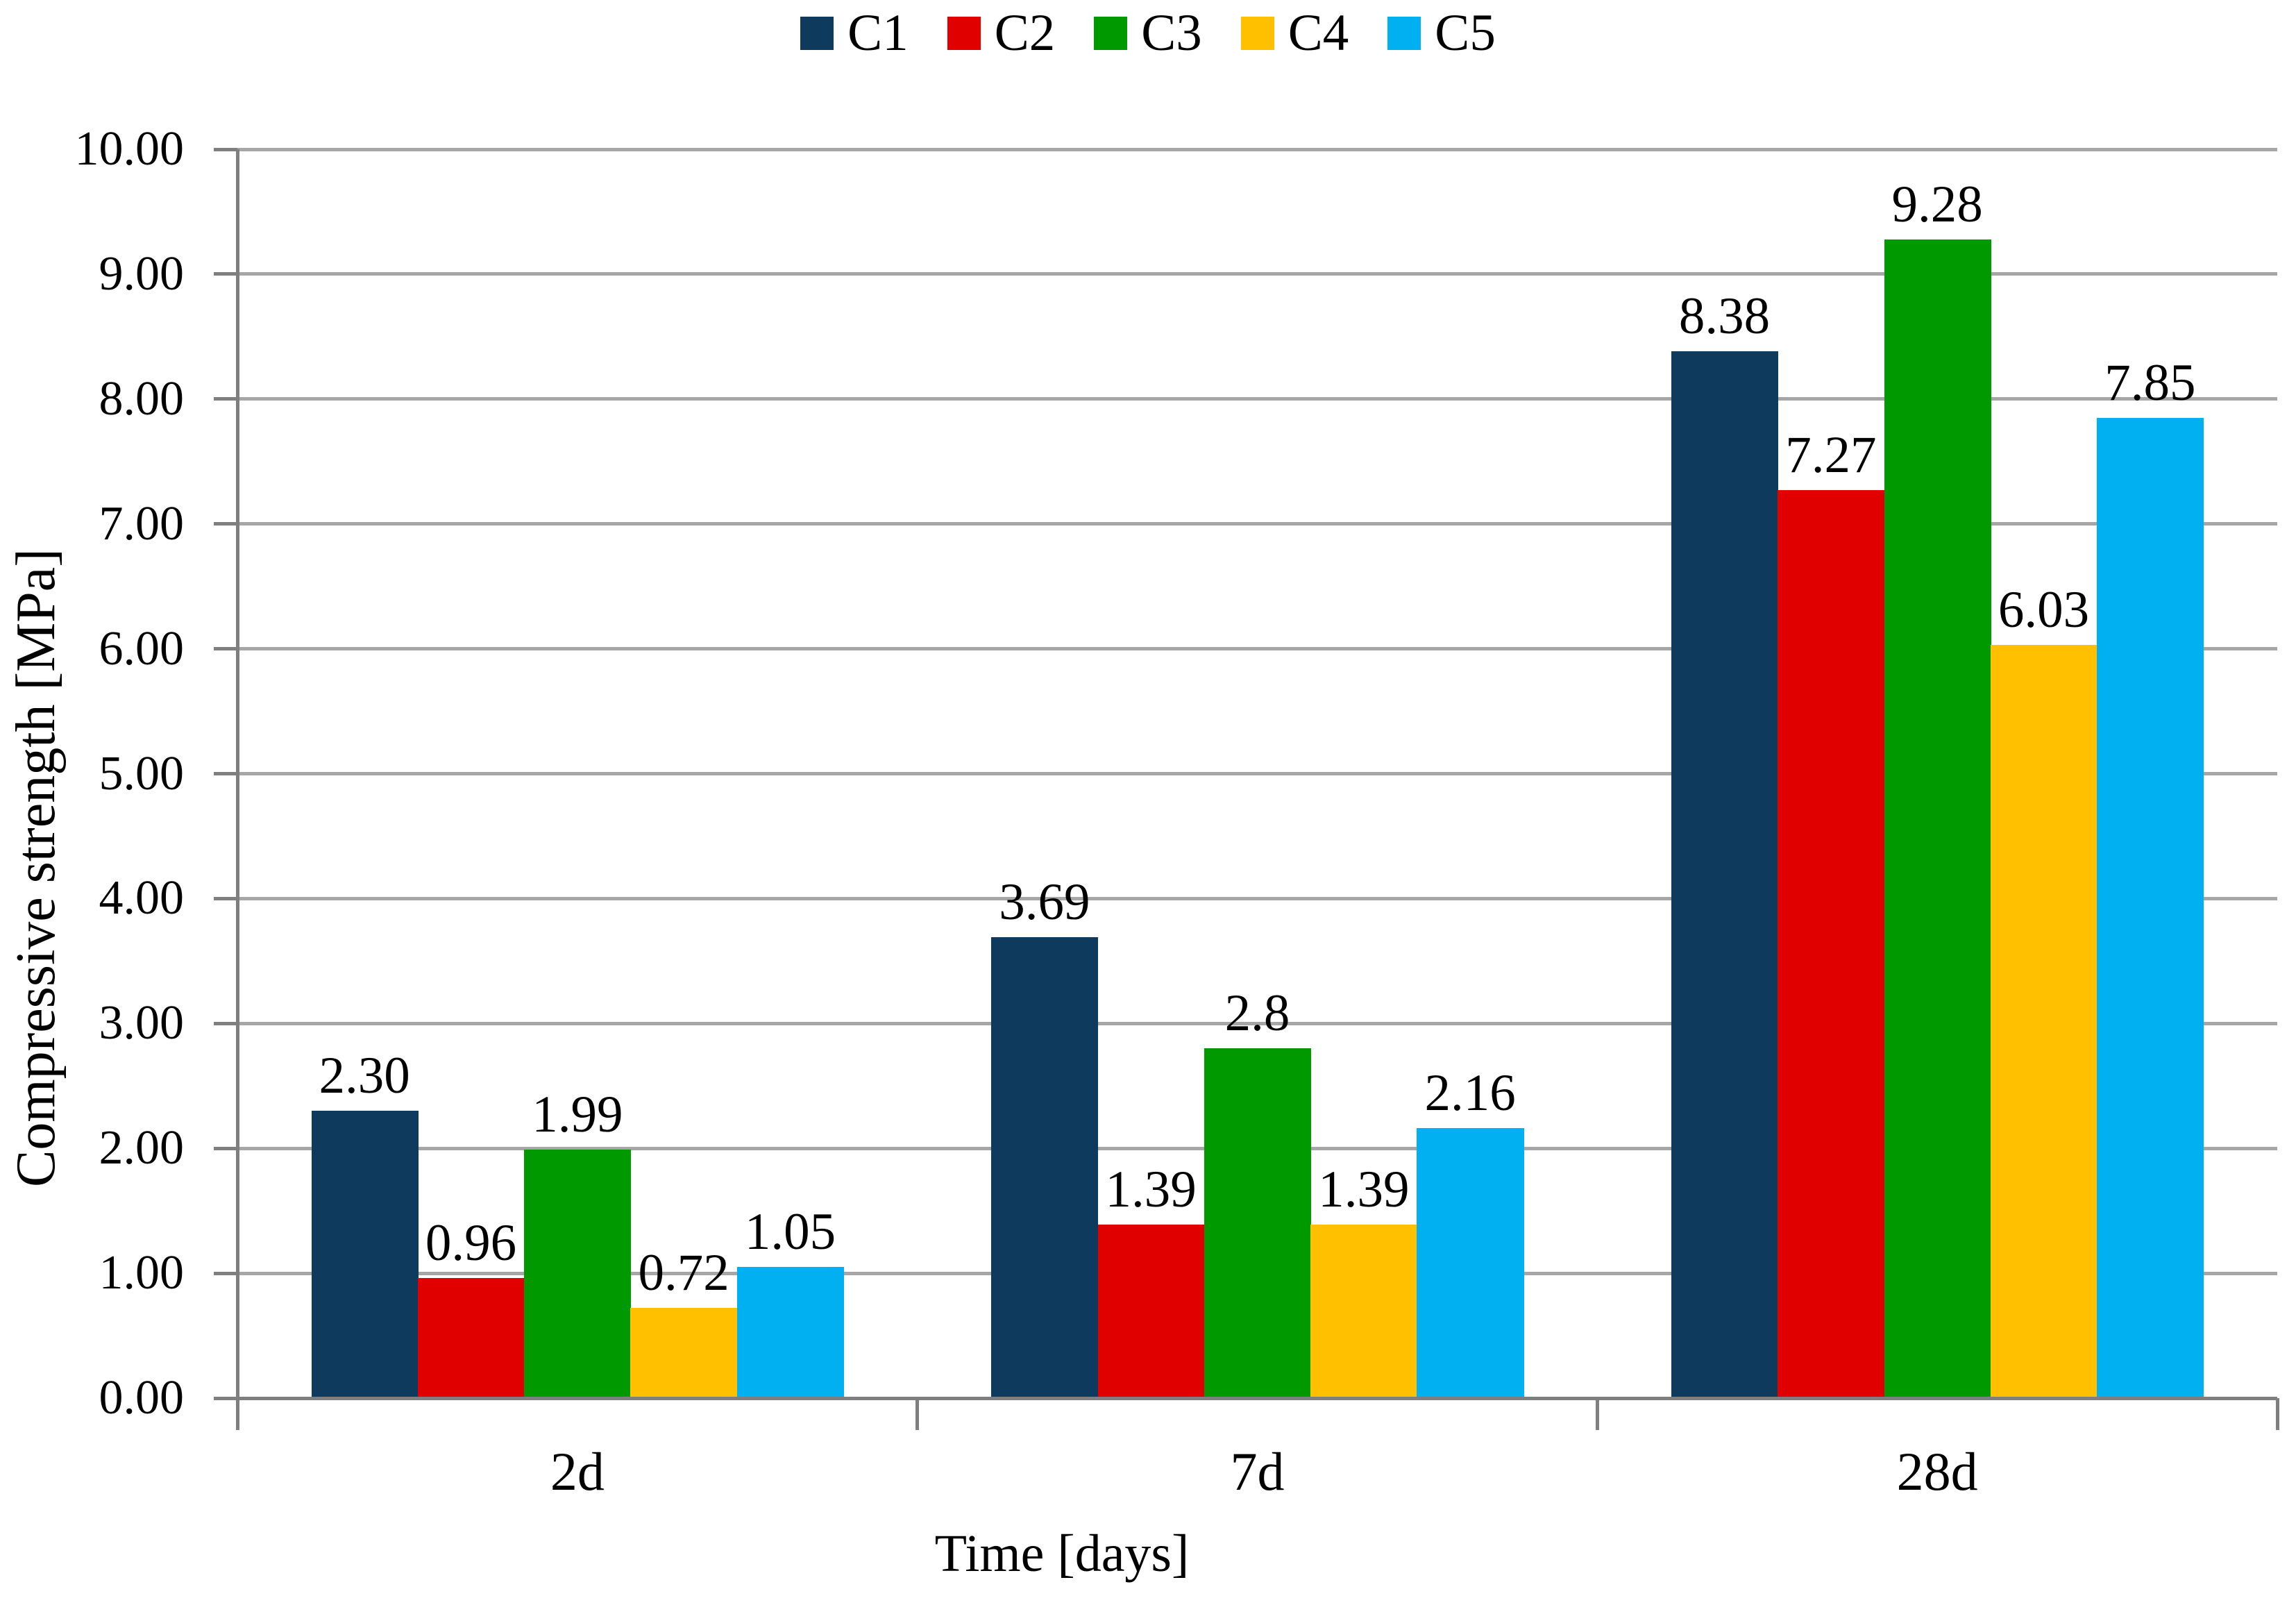 The image size is (2296, 1605). What do you see at coordinates (364, 1076) in the screenshot?
I see `bar-value-label: 2.30` at bounding box center [364, 1076].